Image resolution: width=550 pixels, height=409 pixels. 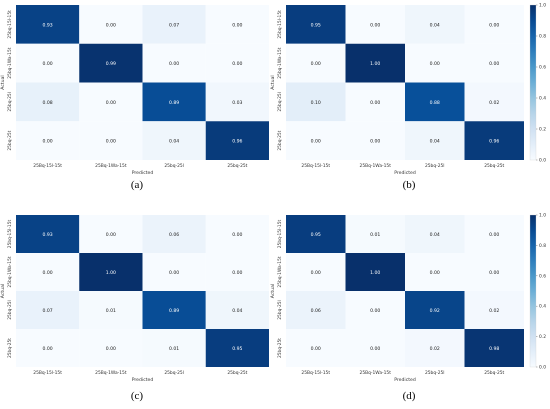 I want to click on cell-value-label: 0.01, so click(x=111, y=311).